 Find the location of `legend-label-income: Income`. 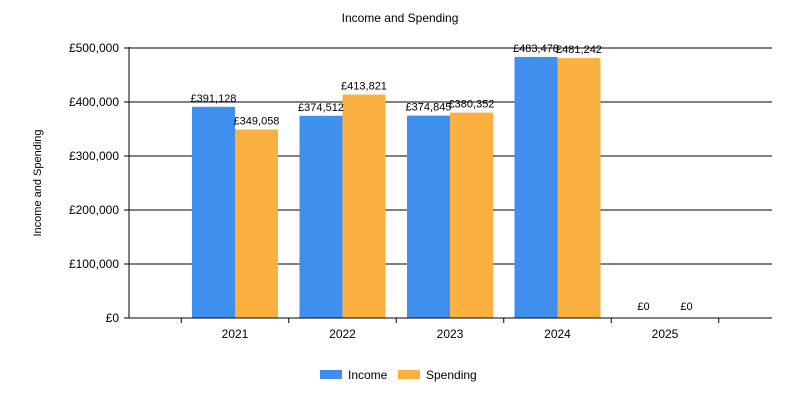

legend-label-income: Income is located at coordinates (368, 375).